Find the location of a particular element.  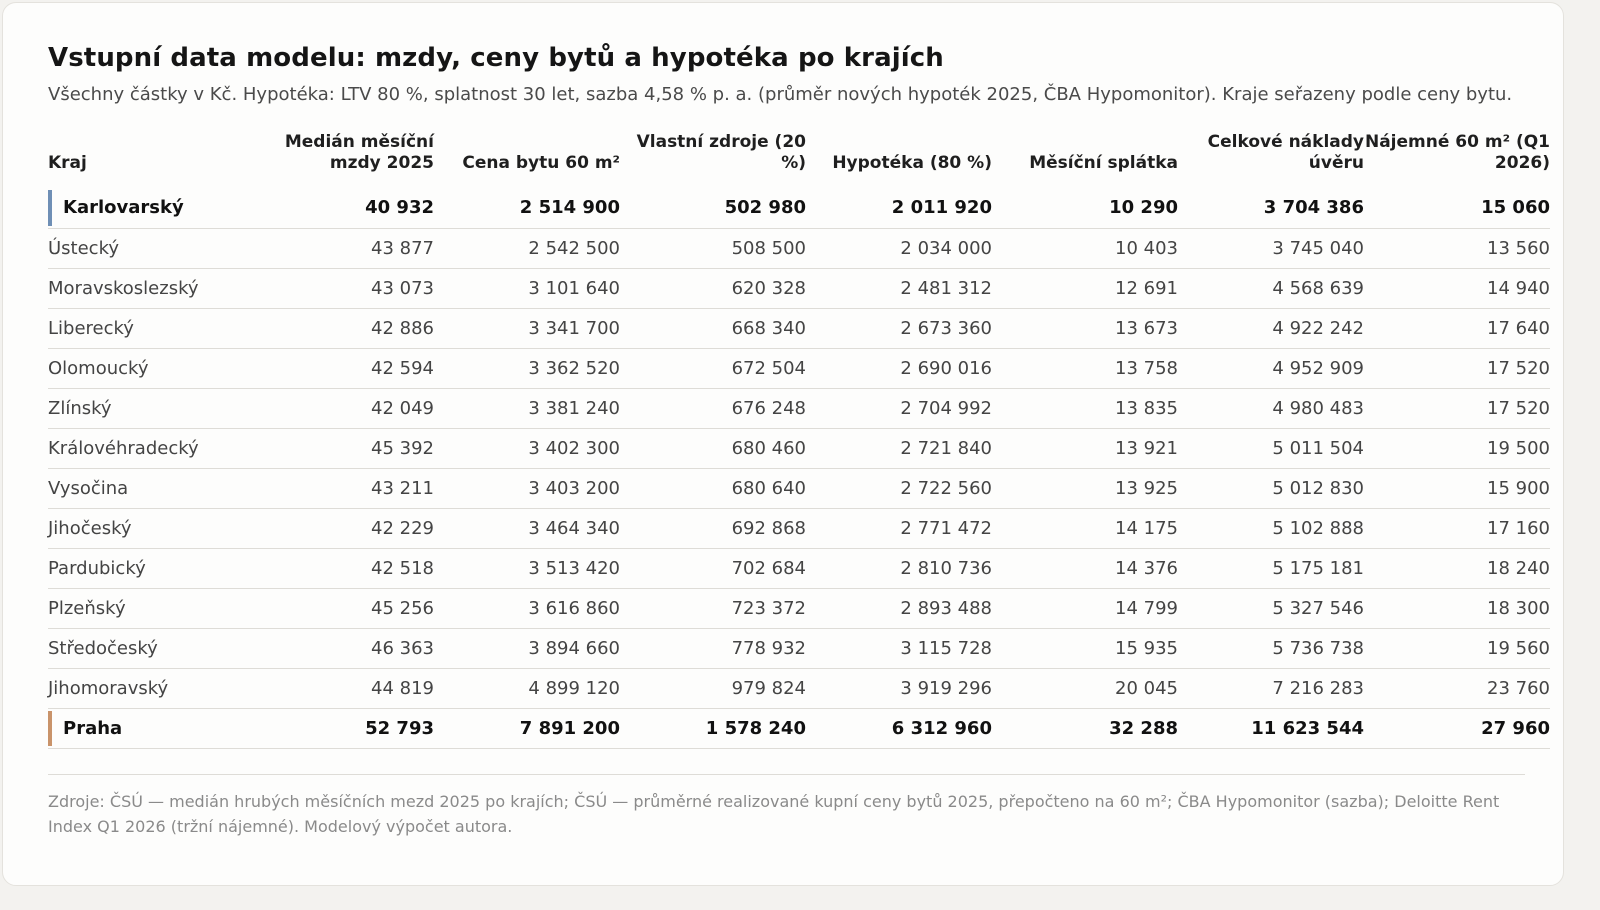

header-hypoteka: Hypotéka (80 %) is located at coordinates (912, 163).